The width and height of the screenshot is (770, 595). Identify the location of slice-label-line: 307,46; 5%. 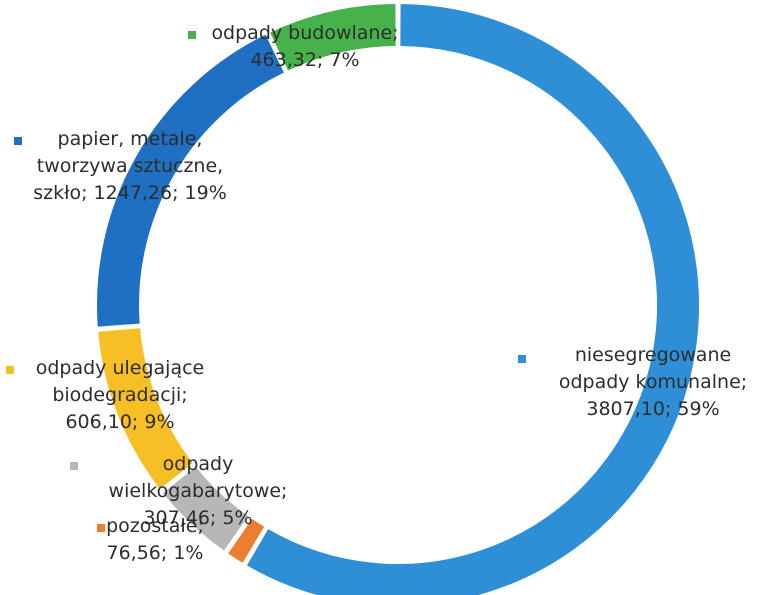
(198, 518).